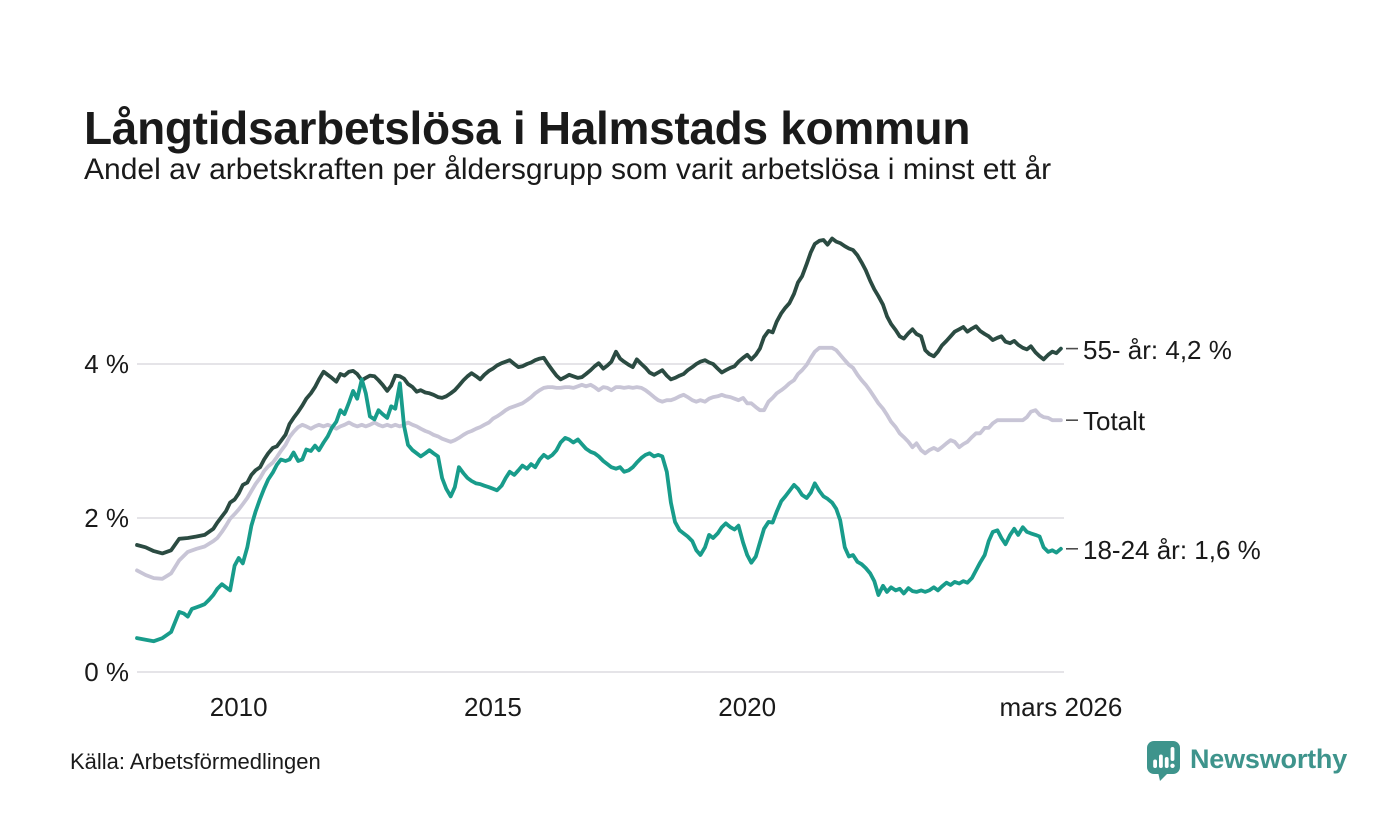 Image resolution: width=1400 pixels, height=840 pixels. I want to click on series-end-label-1824: 18-24 år: 1,6 %, so click(1172, 549).